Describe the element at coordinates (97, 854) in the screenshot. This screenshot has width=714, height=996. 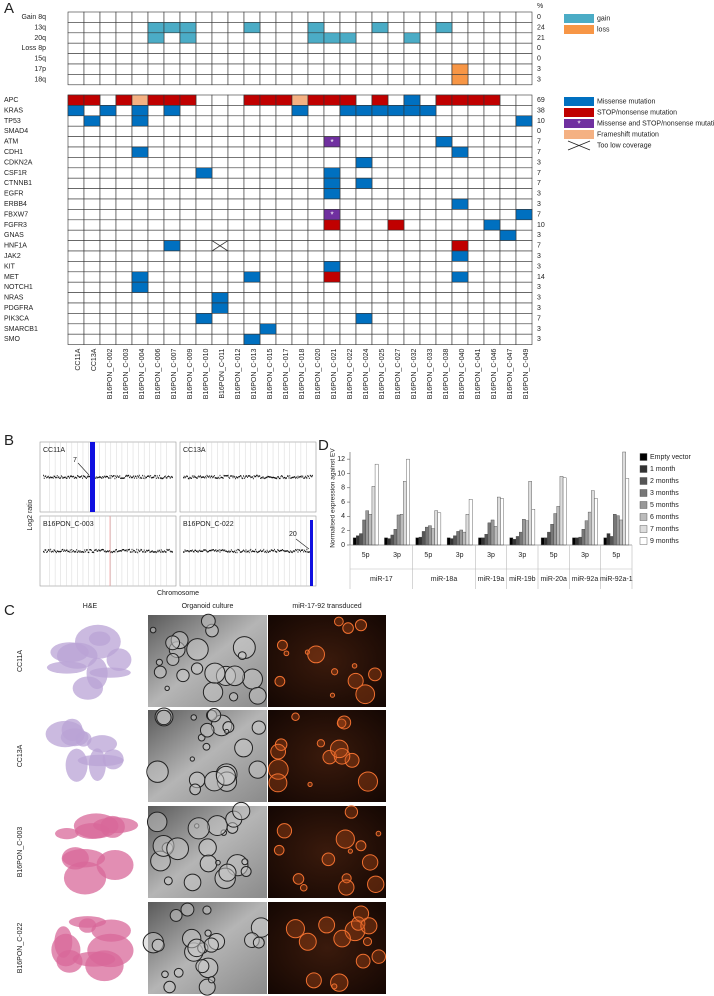
I see `he-image` at that location.